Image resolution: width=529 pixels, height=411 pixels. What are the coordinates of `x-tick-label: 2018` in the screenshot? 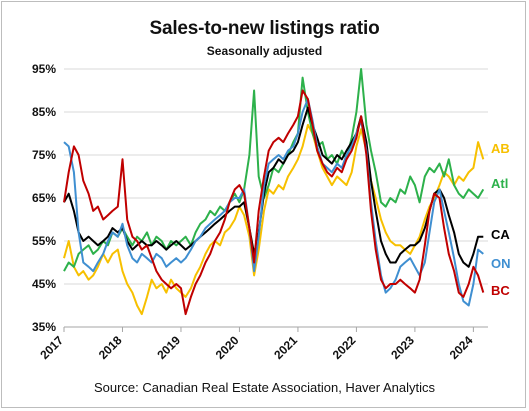 It's located at (110, 347).